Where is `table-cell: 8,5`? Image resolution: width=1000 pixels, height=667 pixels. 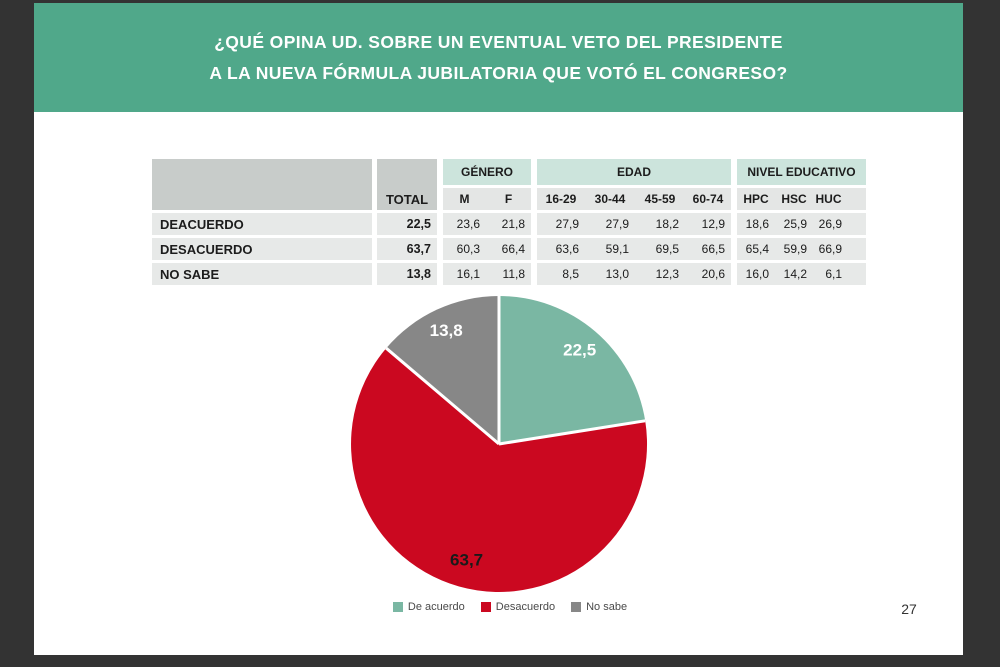
table-cell: 8,5 is located at coordinates (561, 274).